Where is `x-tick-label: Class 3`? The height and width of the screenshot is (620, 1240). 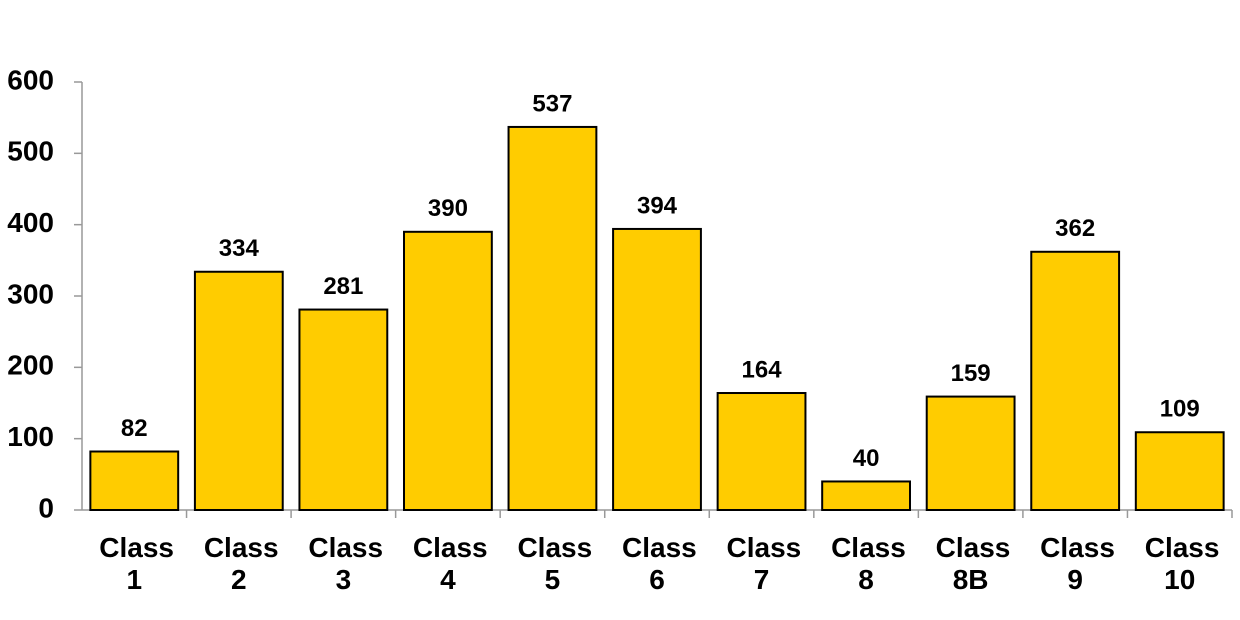 x-tick-label: Class 3 is located at coordinates (346, 563).